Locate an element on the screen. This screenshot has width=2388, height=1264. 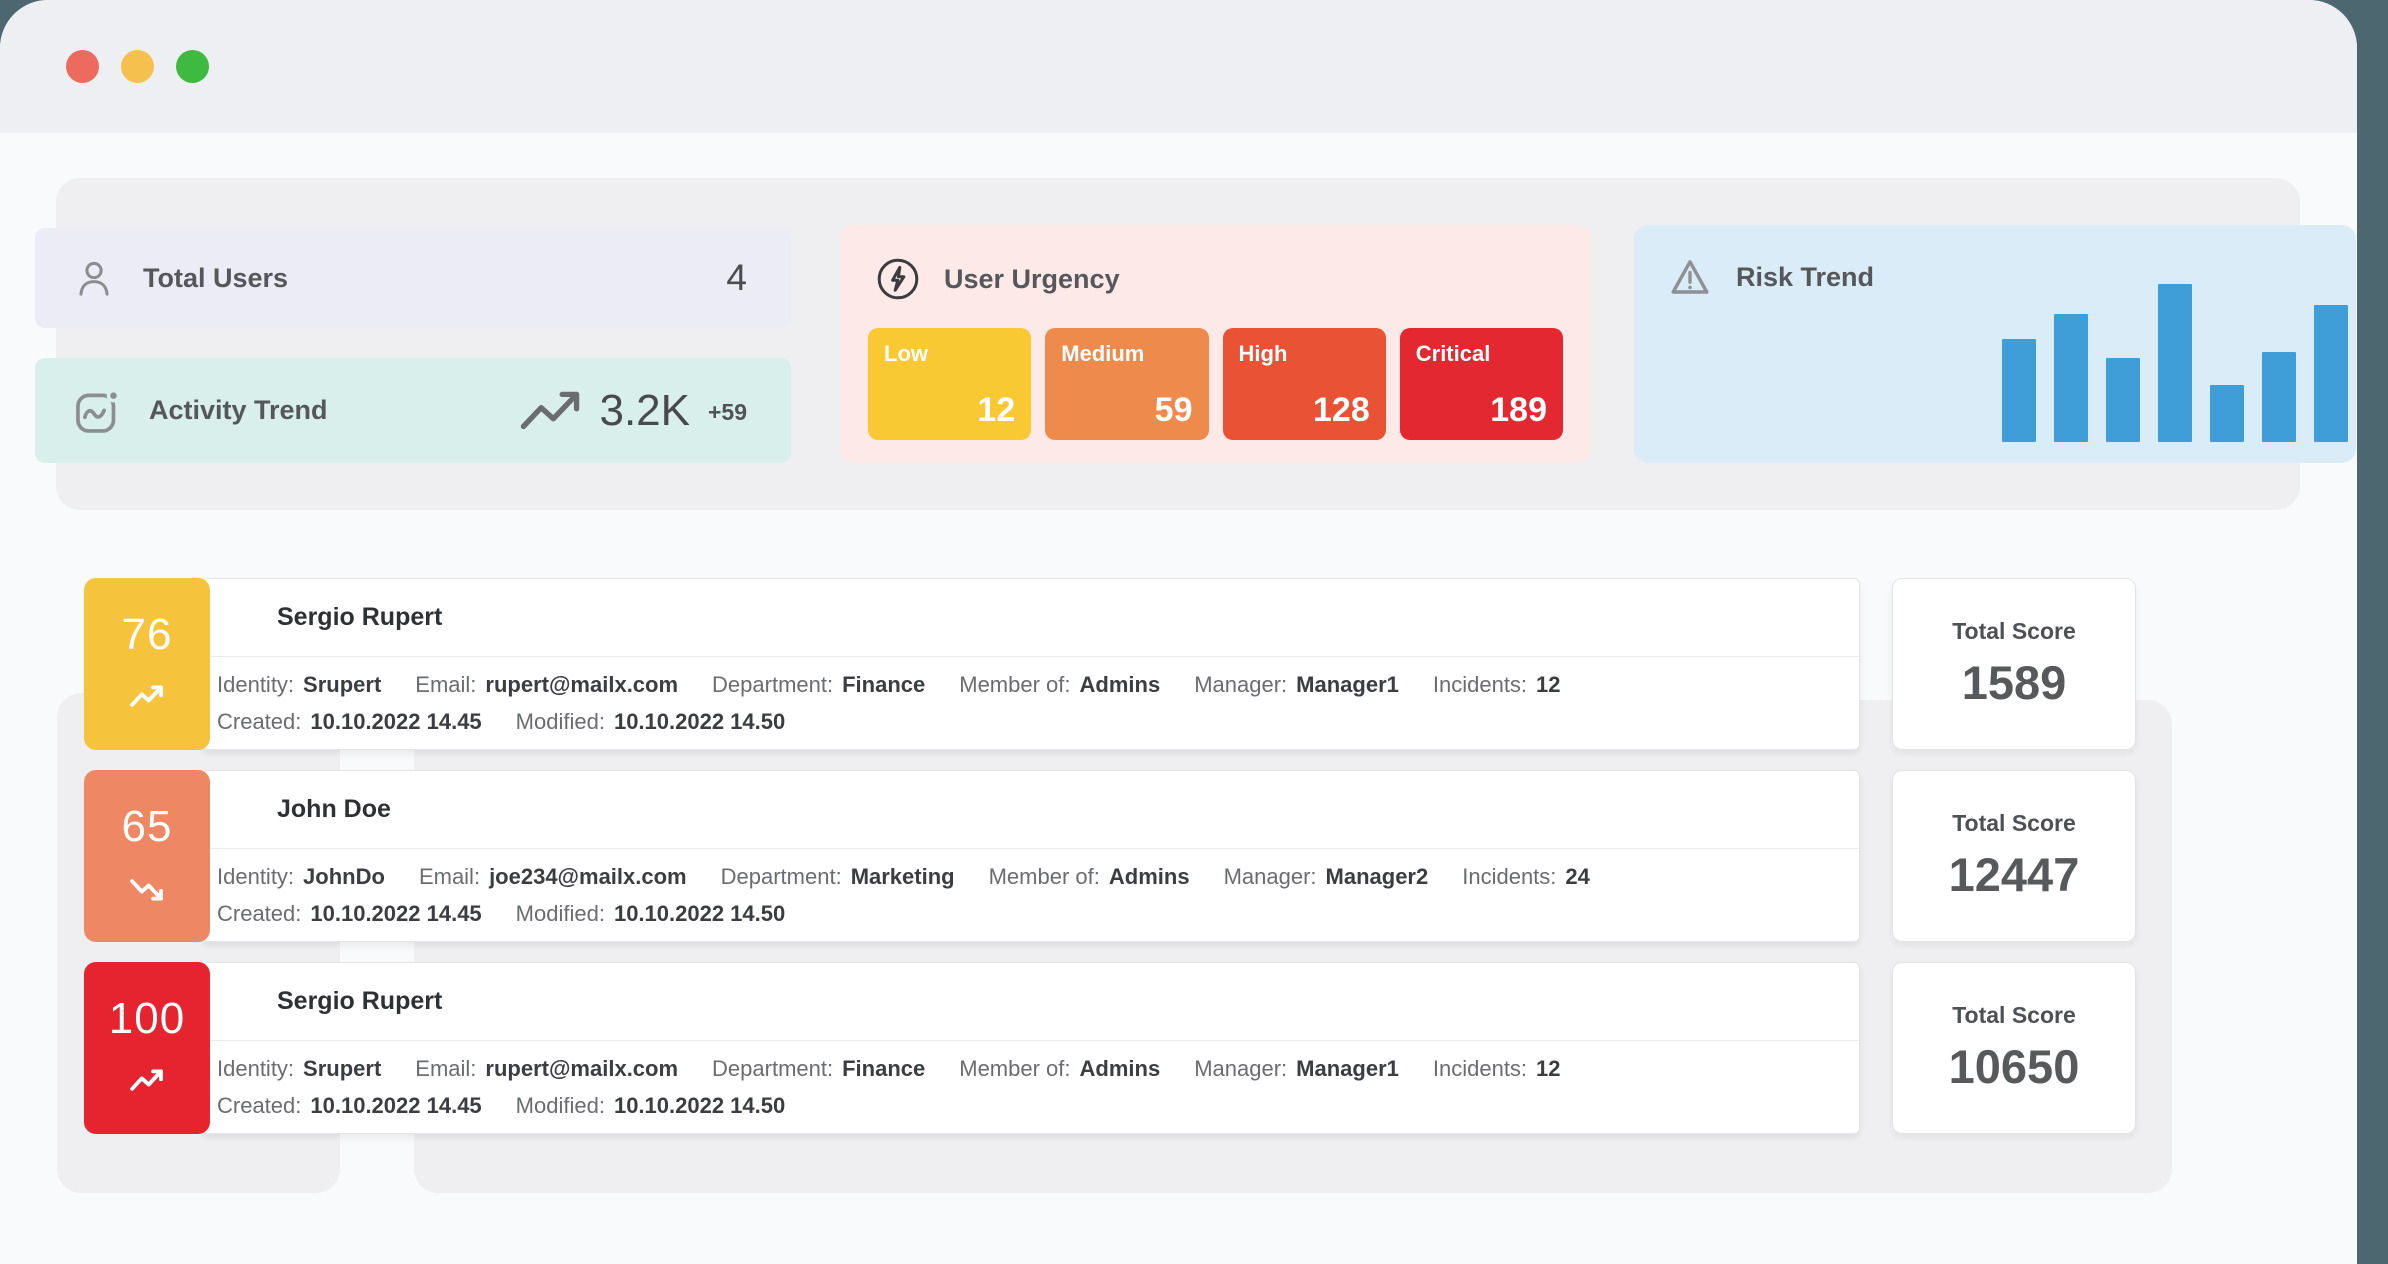
total-score-card: Total Score 10650 is located at coordinates (2014, 1048).